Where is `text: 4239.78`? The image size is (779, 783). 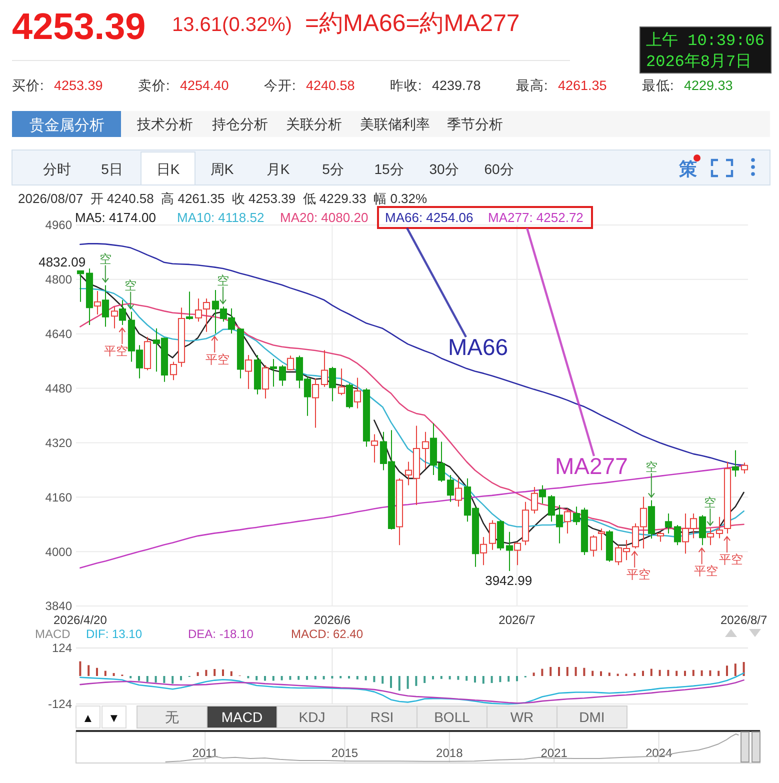
text: 4239.78 is located at coordinates (456, 85).